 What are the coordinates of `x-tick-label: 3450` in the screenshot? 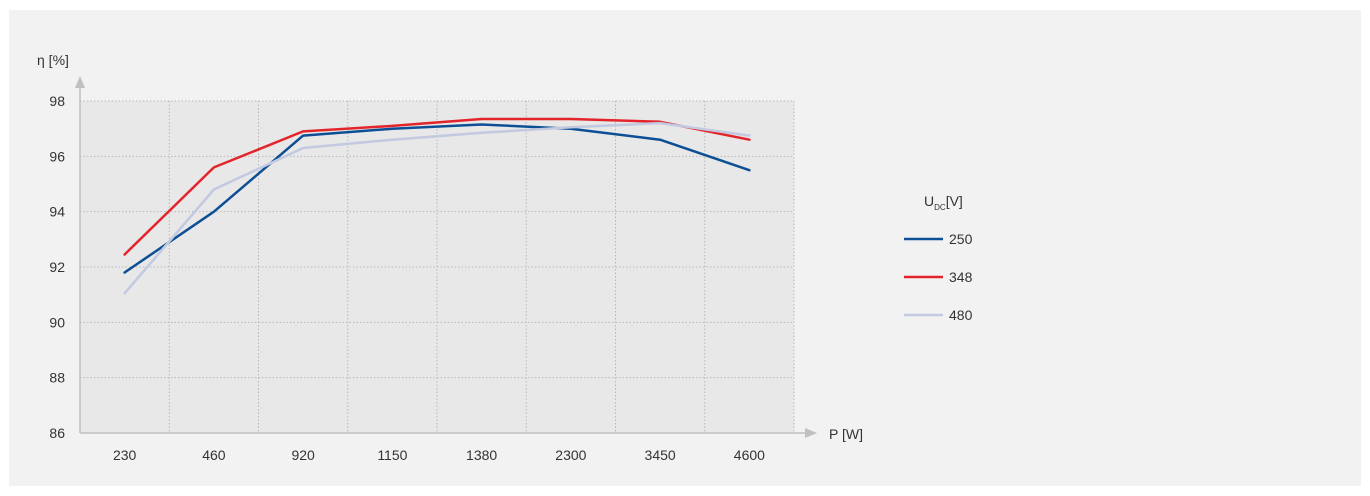 It's located at (660, 455).